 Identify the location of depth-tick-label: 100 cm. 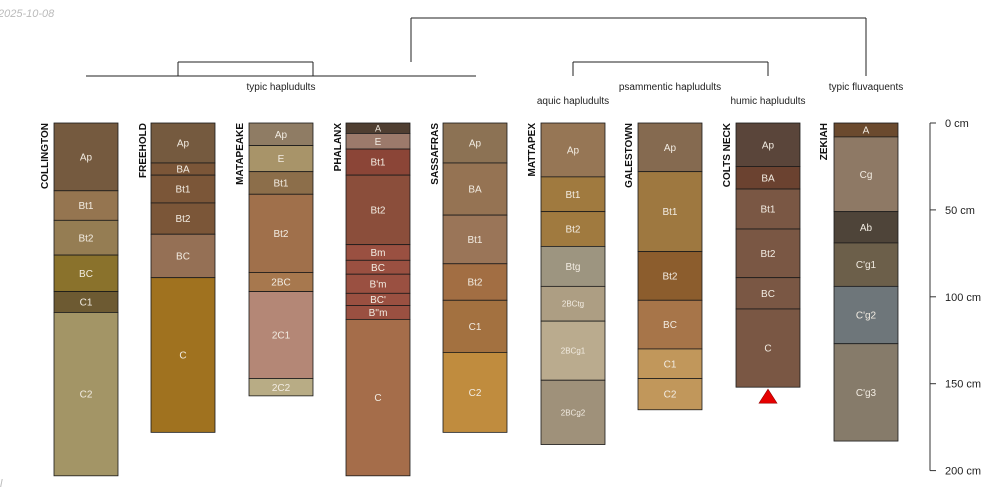
(963, 298).